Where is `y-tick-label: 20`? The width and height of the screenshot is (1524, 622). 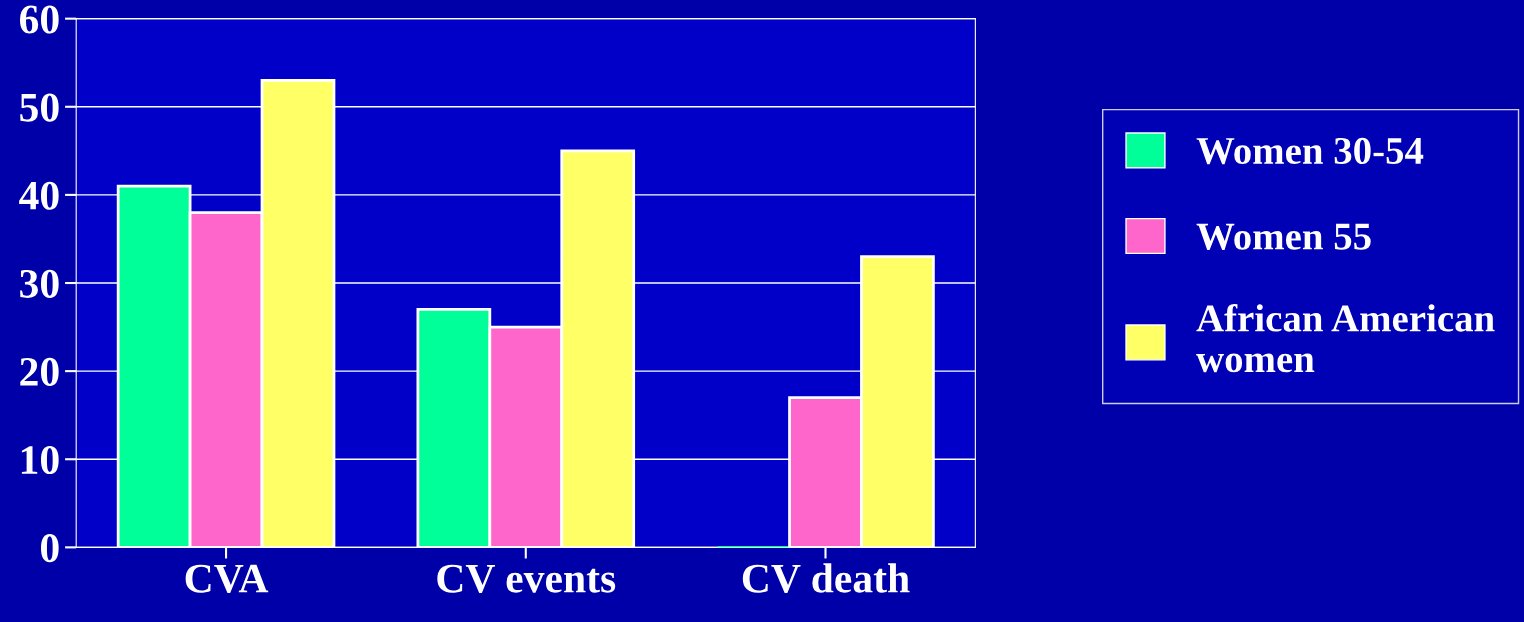
y-tick-label: 20 is located at coordinates (39, 371).